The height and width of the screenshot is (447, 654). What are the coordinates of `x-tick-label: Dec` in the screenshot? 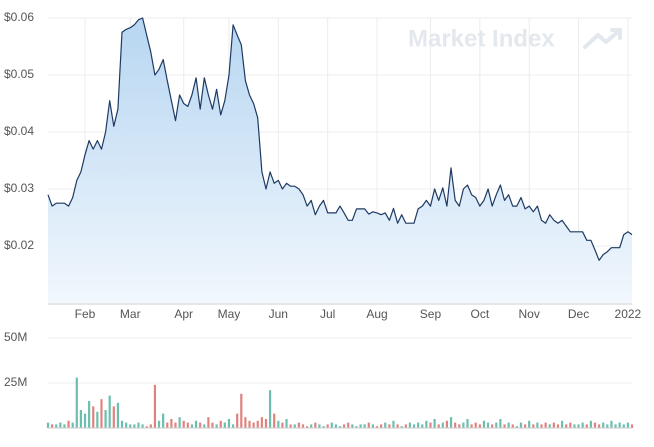 It's located at (578, 314).